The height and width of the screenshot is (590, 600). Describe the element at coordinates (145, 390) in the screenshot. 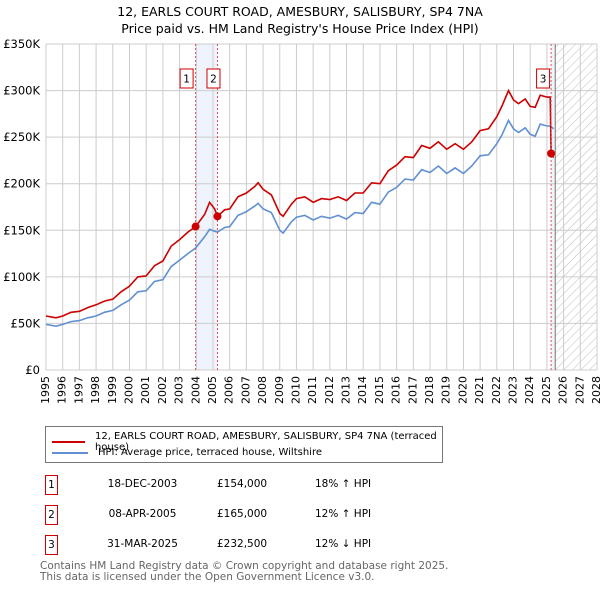

I see `x-tick-label: 2001` at that location.